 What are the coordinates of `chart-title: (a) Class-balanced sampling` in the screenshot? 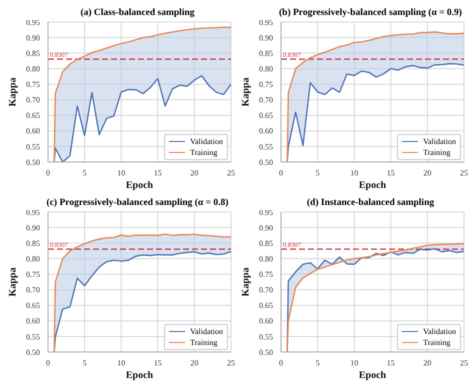 It's located at (137, 13).